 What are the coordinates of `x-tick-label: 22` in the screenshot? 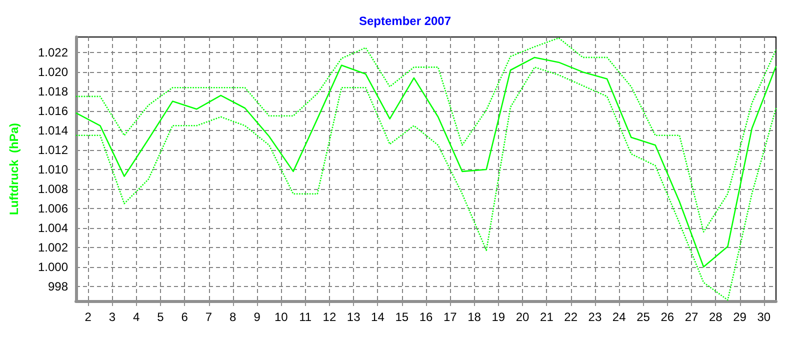 It's located at (571, 317).